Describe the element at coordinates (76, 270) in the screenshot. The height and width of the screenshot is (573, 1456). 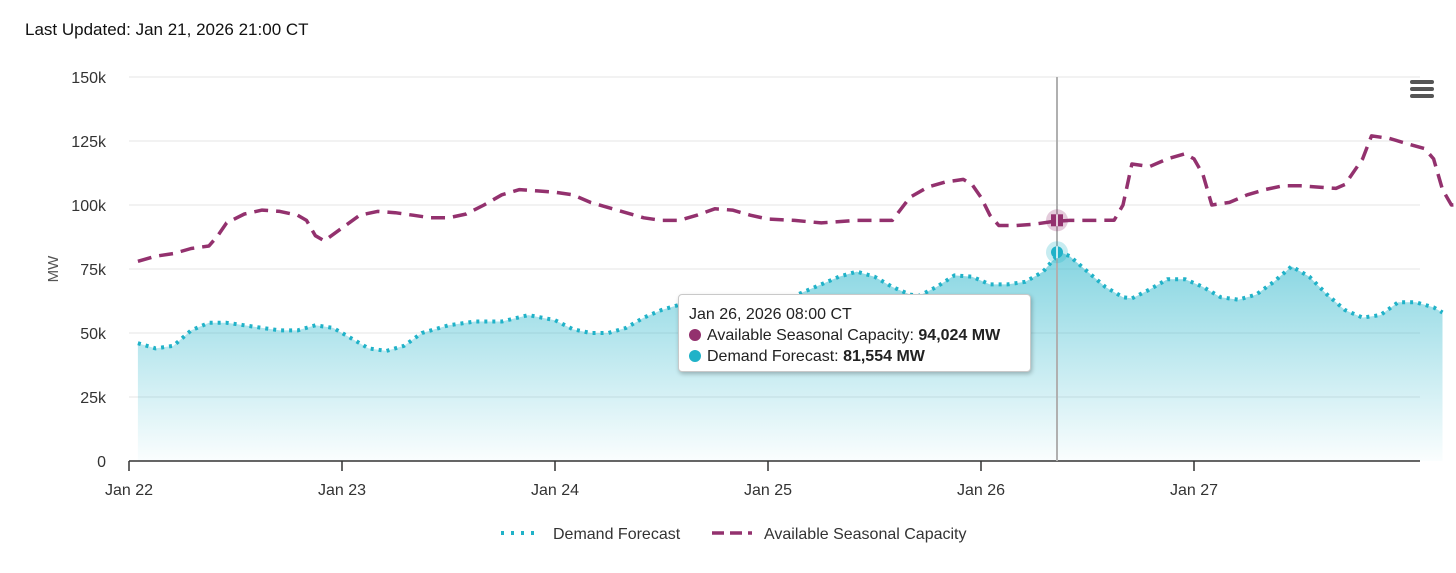
I see `y-axis: 0 25k 50k 75k 100k 125k 150k MW` at that location.